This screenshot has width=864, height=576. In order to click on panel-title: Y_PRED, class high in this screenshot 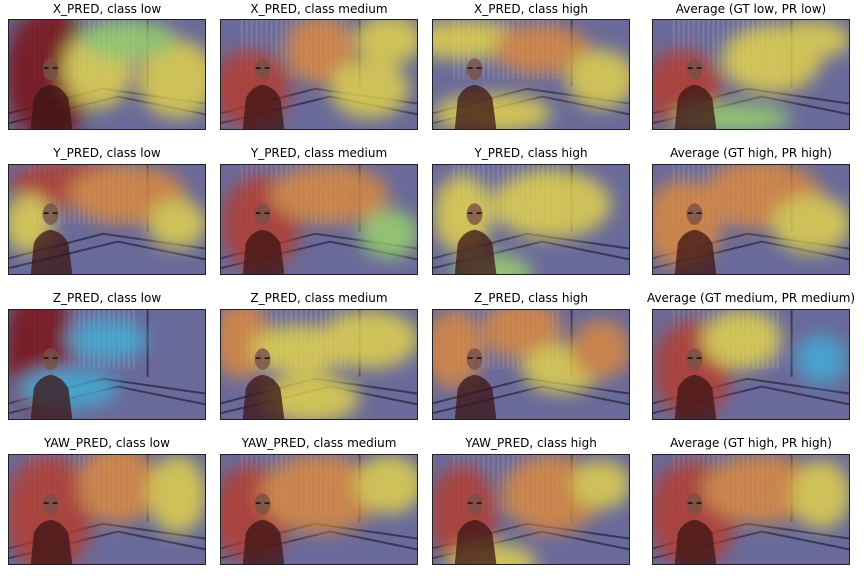, I will do `click(531, 153)`.